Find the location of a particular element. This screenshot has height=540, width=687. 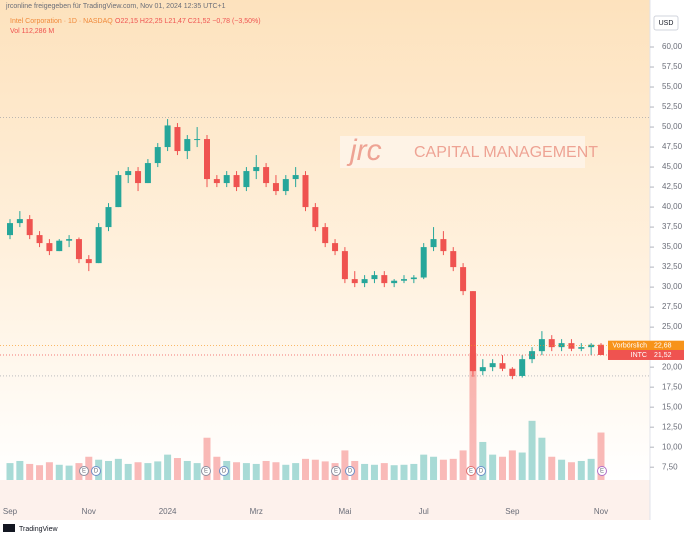

x-tick-label: Jul is located at coordinates (424, 511).